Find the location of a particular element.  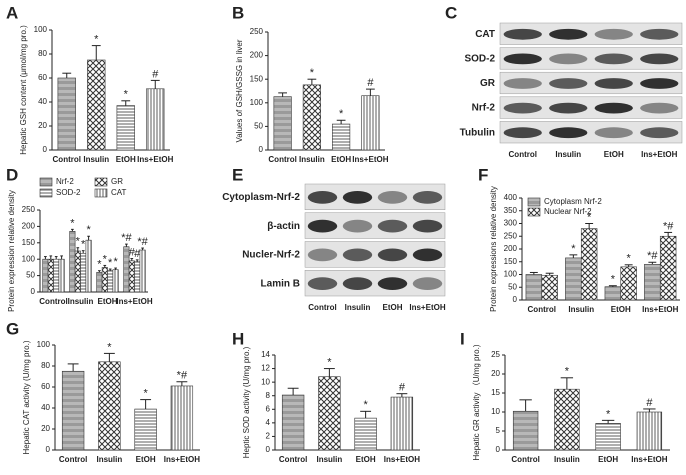

panel-letter: A is located at coordinates (12, 12).